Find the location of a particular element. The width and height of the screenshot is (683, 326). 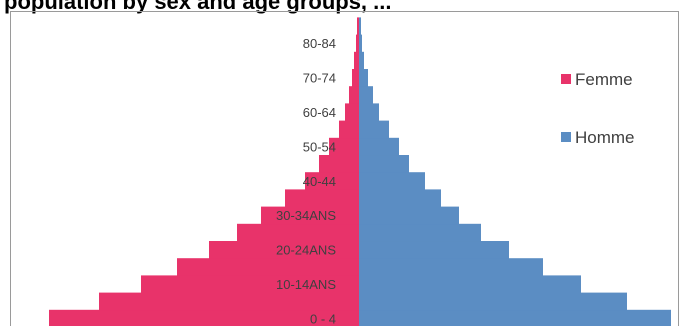

category-label-70-74: 70-74 is located at coordinates (319, 78).